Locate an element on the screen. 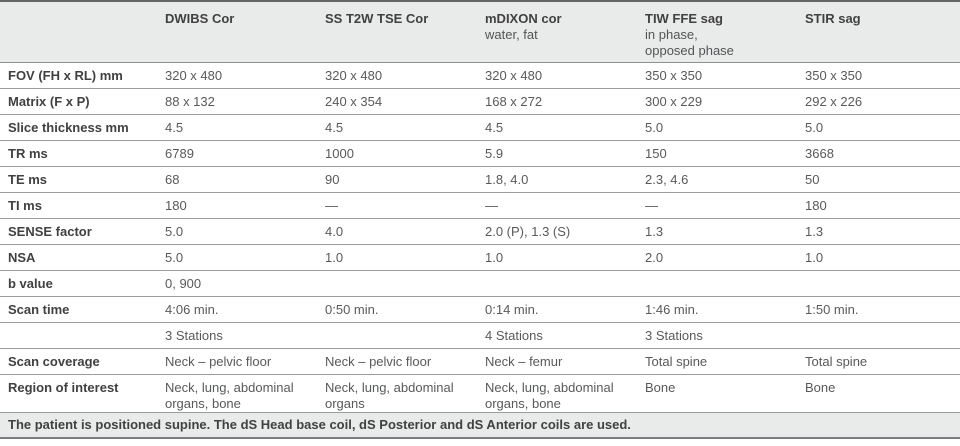 This screenshot has height=446, width=960. param-cell: 1:50 min. is located at coordinates (880, 309).